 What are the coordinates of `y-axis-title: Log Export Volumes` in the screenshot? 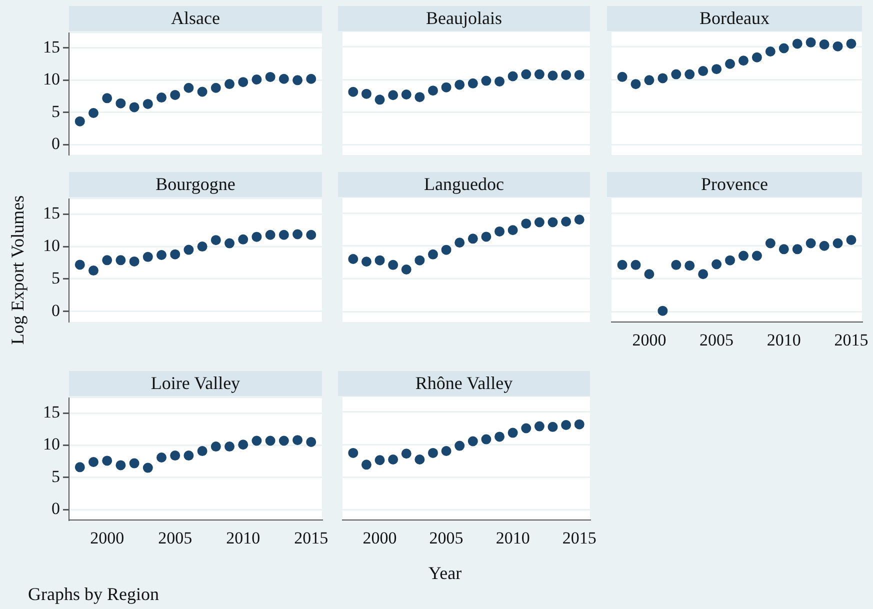 It's located at (18, 270).